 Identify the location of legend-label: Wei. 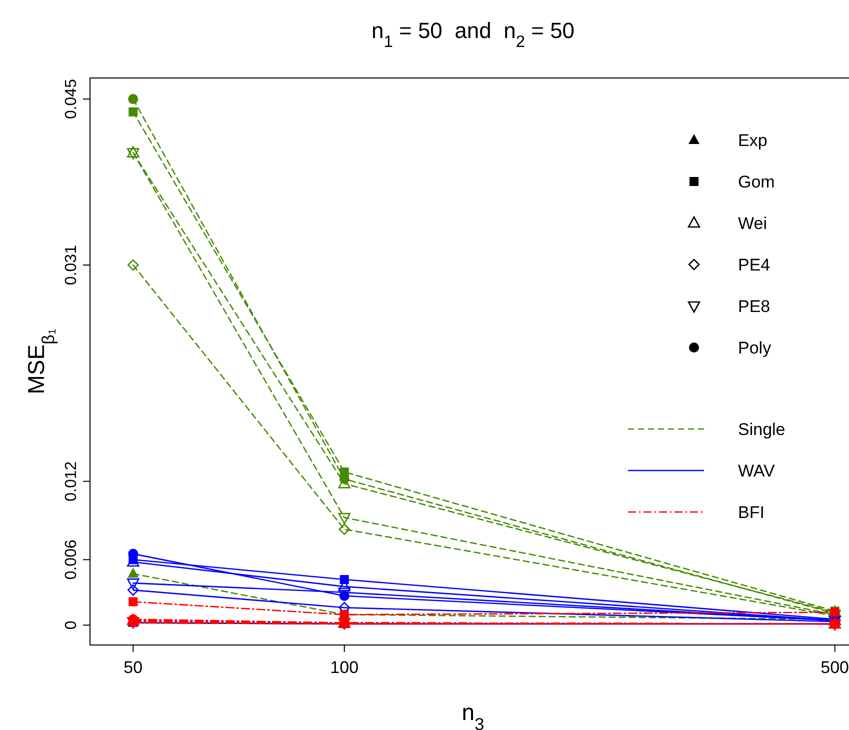
(752, 223).